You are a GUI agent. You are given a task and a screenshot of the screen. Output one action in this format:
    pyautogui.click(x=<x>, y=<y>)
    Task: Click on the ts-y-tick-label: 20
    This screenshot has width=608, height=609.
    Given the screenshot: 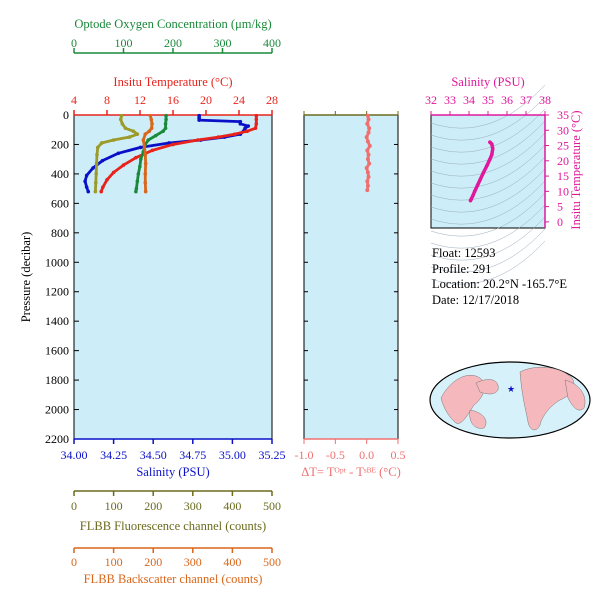 What is the action you would take?
    pyautogui.click(x=563, y=161)
    